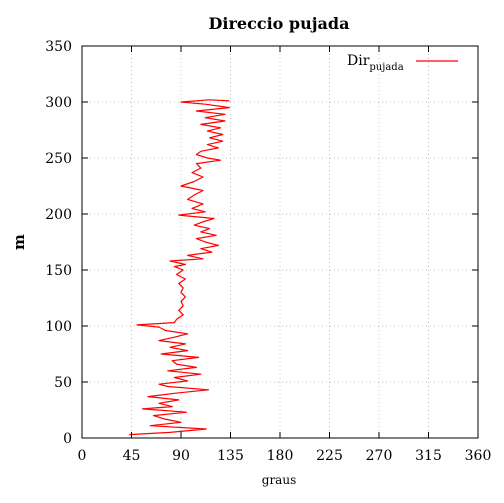  I want to click on y-tick-label: 250, so click(58, 159).